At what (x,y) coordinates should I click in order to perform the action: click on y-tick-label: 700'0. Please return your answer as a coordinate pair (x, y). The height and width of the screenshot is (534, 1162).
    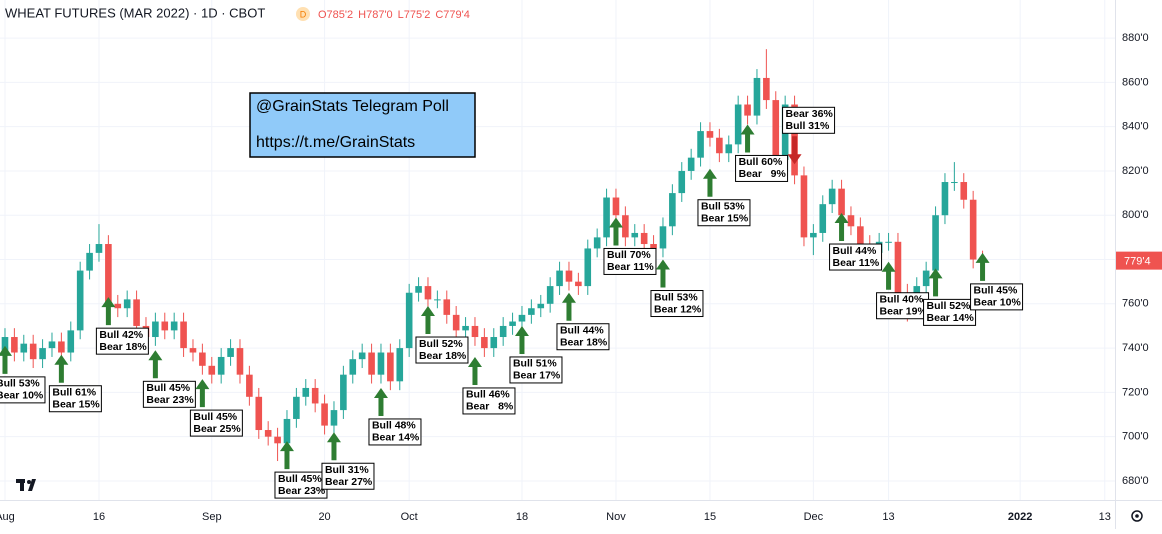
    Looking at the image, I should click on (1135, 437).